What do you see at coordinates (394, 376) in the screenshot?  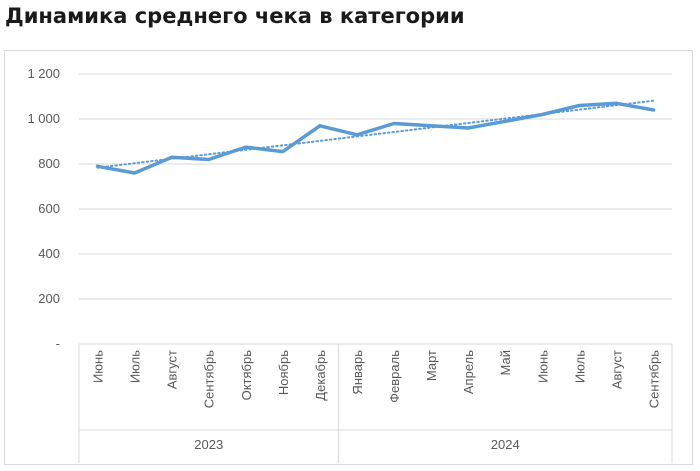 I see `x-tick-label: Февраль` at bounding box center [394, 376].